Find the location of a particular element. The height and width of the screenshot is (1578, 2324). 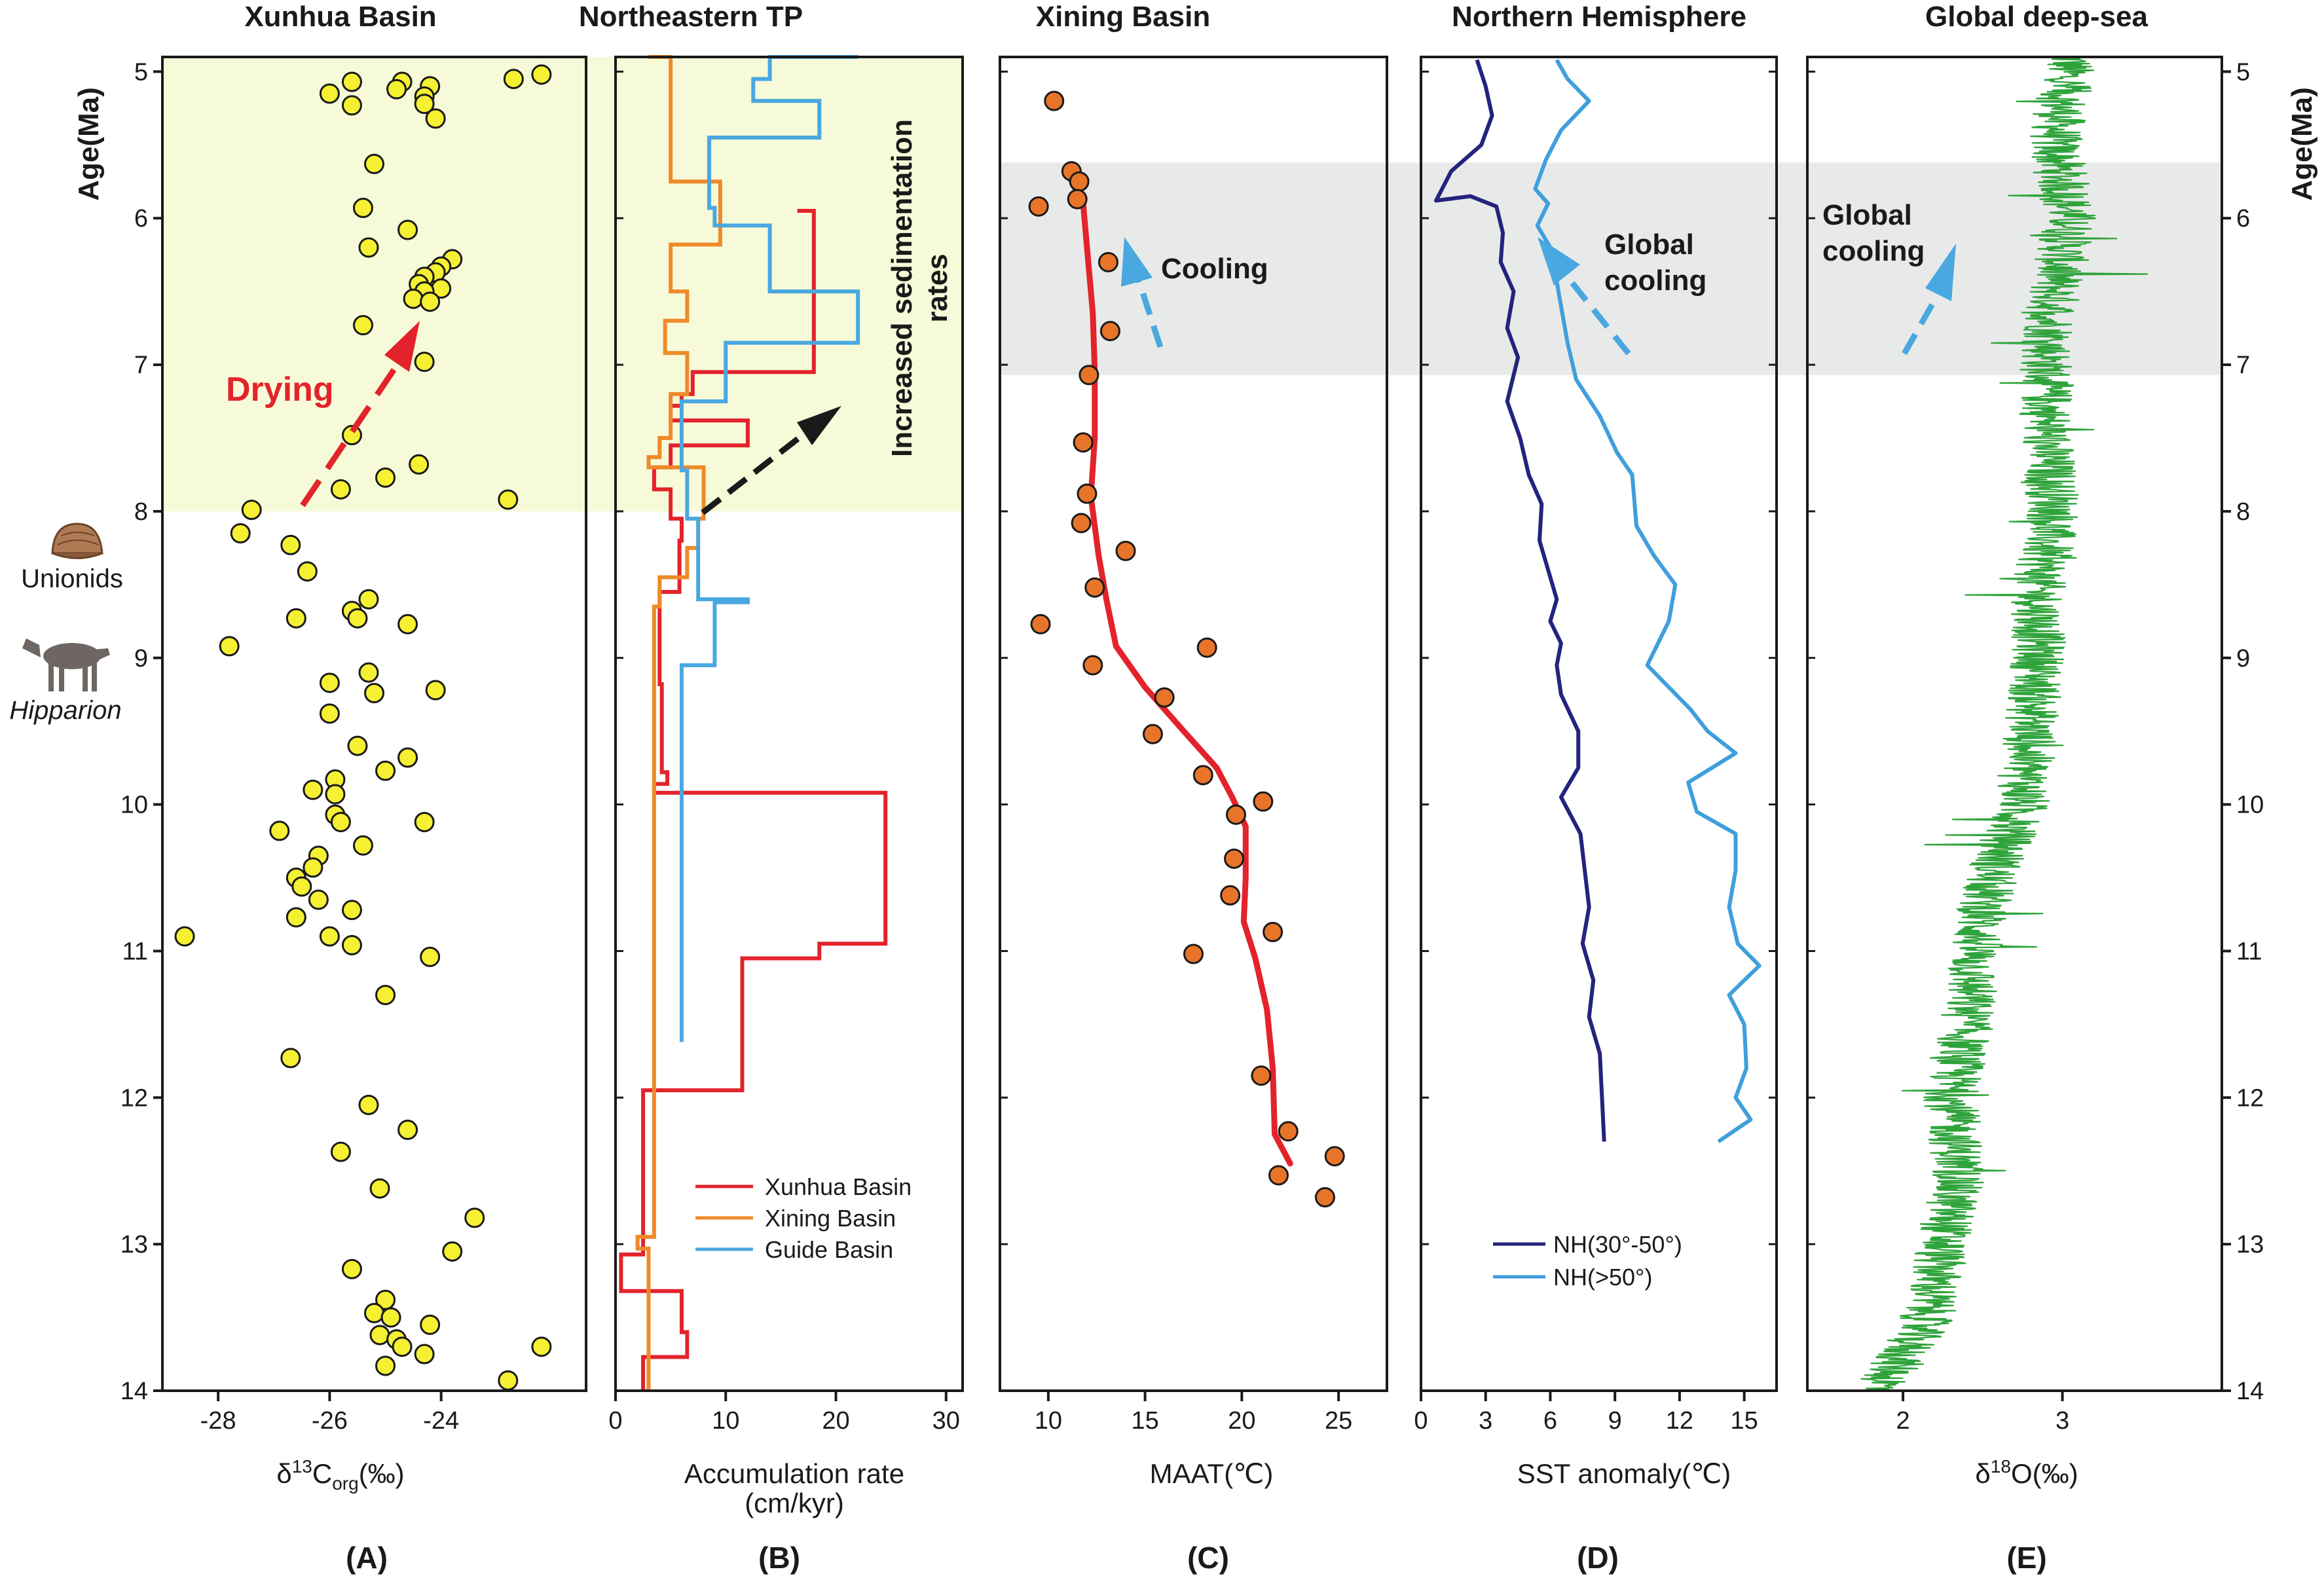

legend-b: Xunhua Basin Xining Basin Guide Basin is located at coordinates (803, 1218).